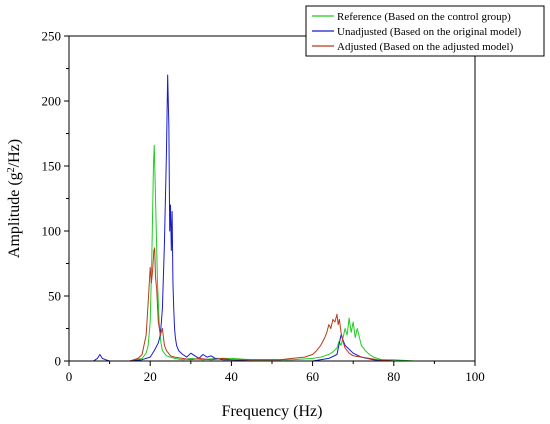  Describe the element at coordinates (231, 376) in the screenshot. I see `x-tick-label: 40` at that location.